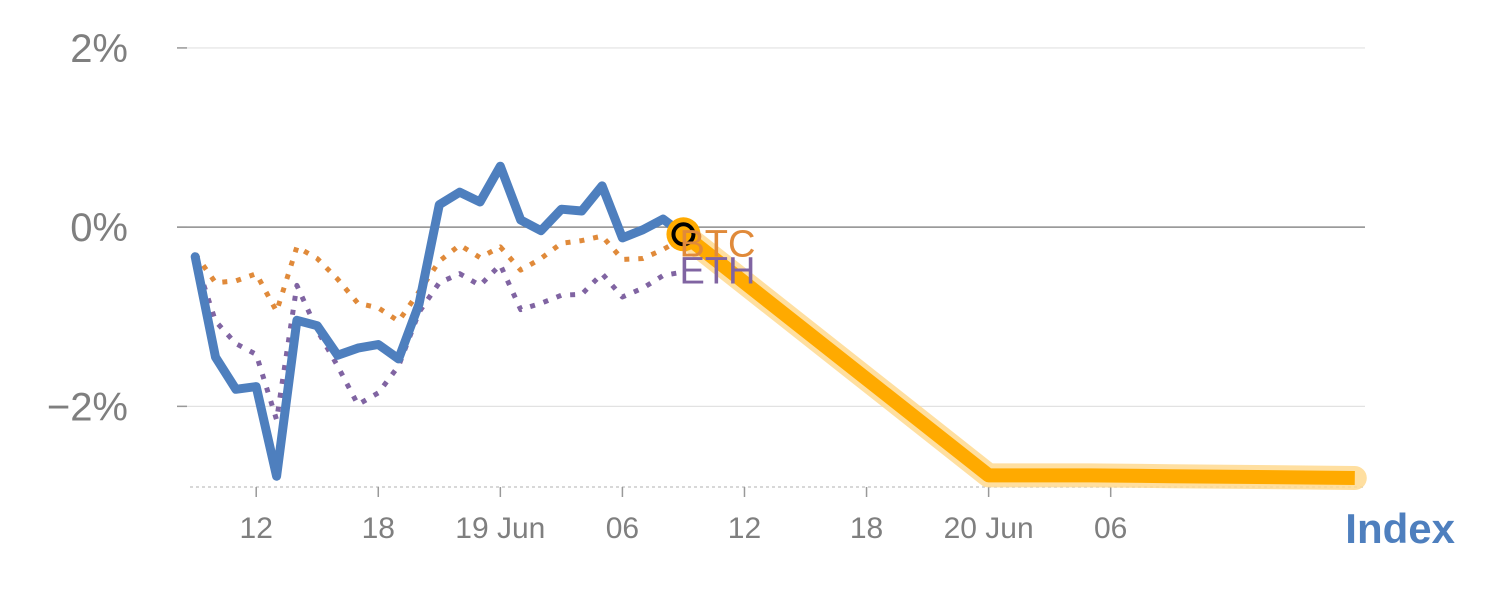 This screenshot has width=1500, height=600. What do you see at coordinates (717, 244) in the screenshot?
I see `btc-end-label: BTC` at bounding box center [717, 244].